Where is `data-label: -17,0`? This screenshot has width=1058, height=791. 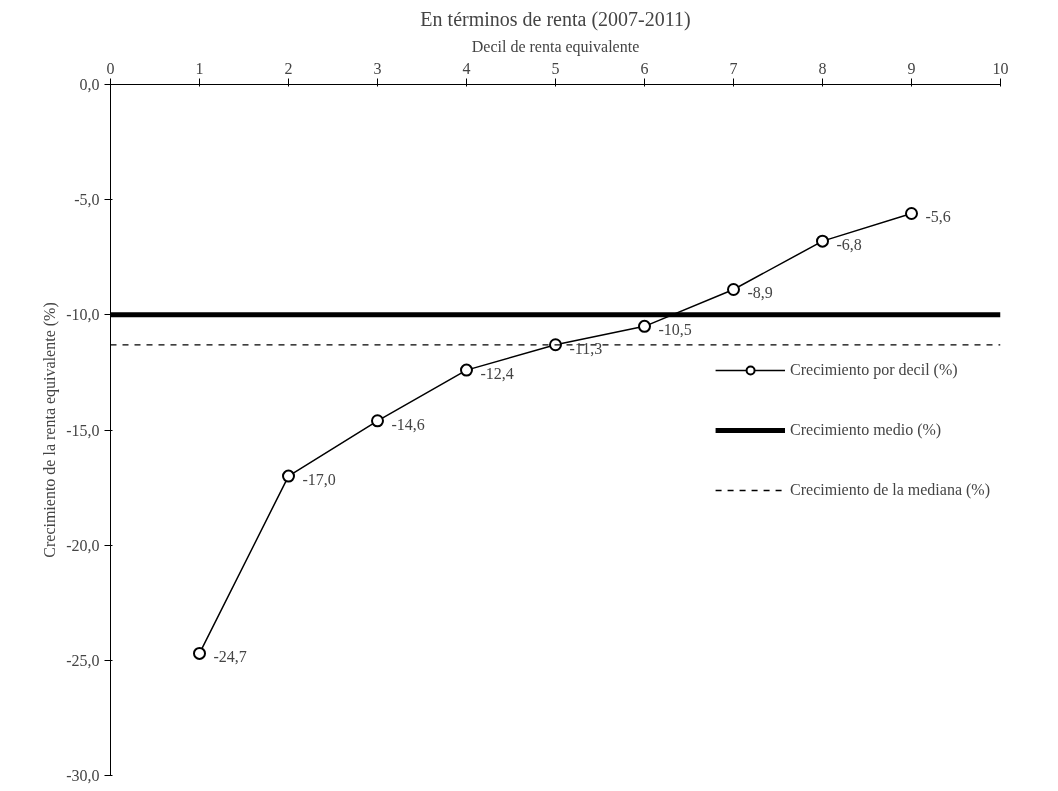 data-label: -17,0 is located at coordinates (319, 480).